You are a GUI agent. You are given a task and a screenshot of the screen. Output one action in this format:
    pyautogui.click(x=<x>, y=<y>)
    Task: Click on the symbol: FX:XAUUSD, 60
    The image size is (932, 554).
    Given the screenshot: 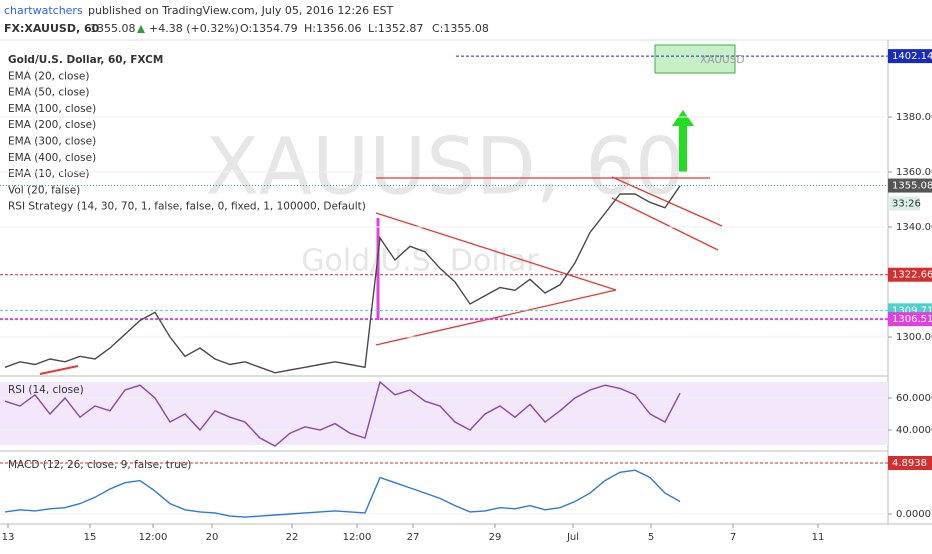 What is the action you would take?
    pyautogui.click(x=52, y=28)
    